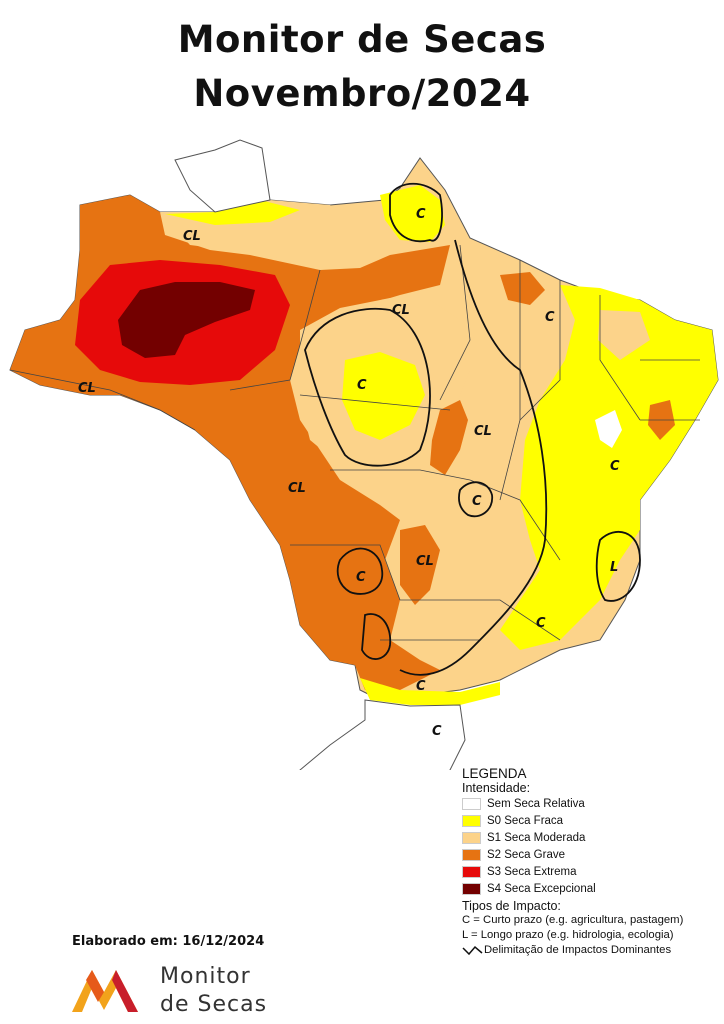 The image size is (724, 1024). I want to click on legend-item-none: Sem Seca Relativa, so click(592, 804).